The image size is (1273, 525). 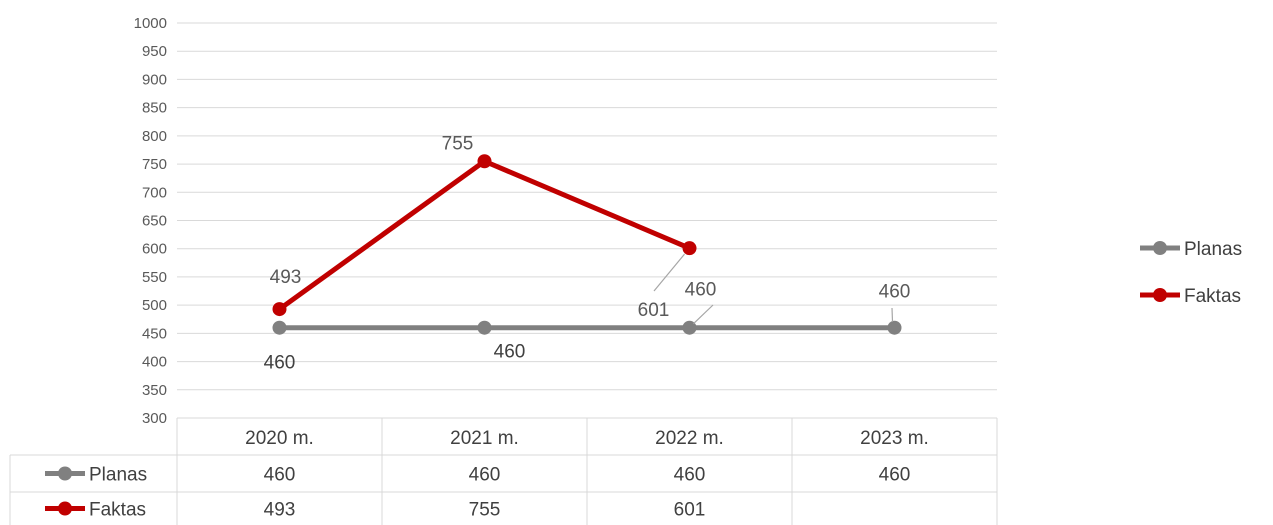 I want to click on y-tick-label: 950, so click(x=154, y=51).